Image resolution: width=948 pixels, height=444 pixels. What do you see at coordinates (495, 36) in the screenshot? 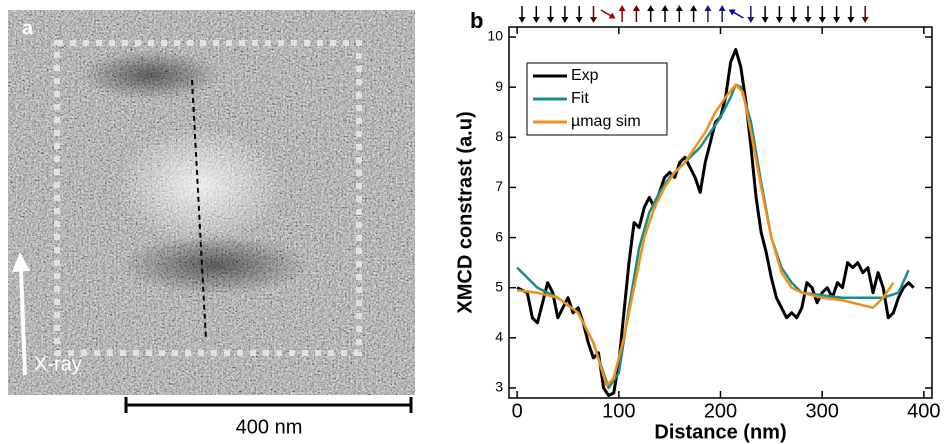
I see `y-tick-label: 10` at bounding box center [495, 36].